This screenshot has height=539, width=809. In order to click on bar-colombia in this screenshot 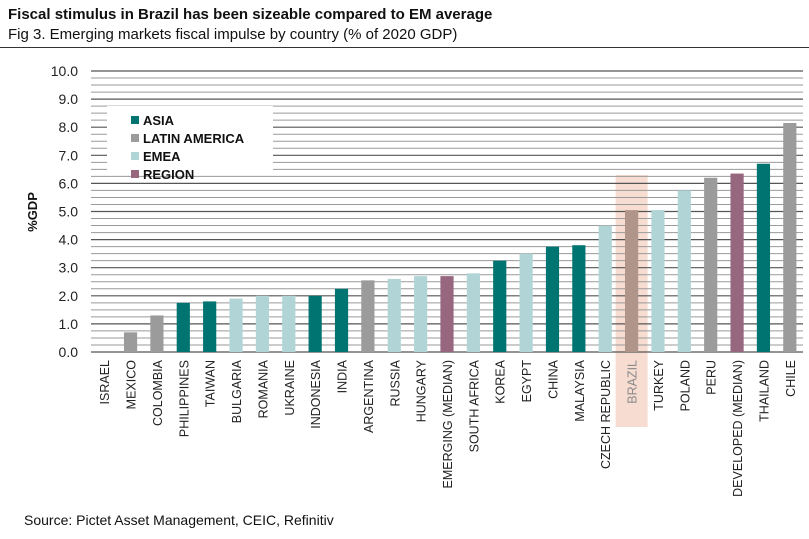, I will do `click(157, 333)`.